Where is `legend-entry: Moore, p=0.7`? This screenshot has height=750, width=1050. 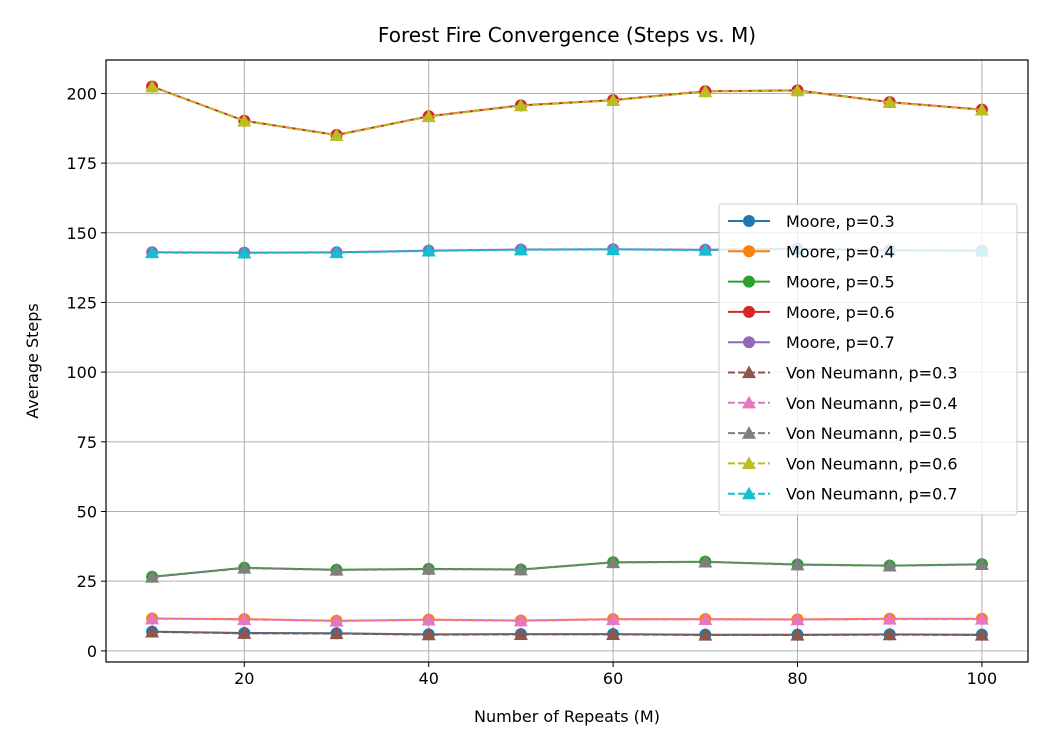
legend-entry: Moore, p=0.7 is located at coordinates (811, 342).